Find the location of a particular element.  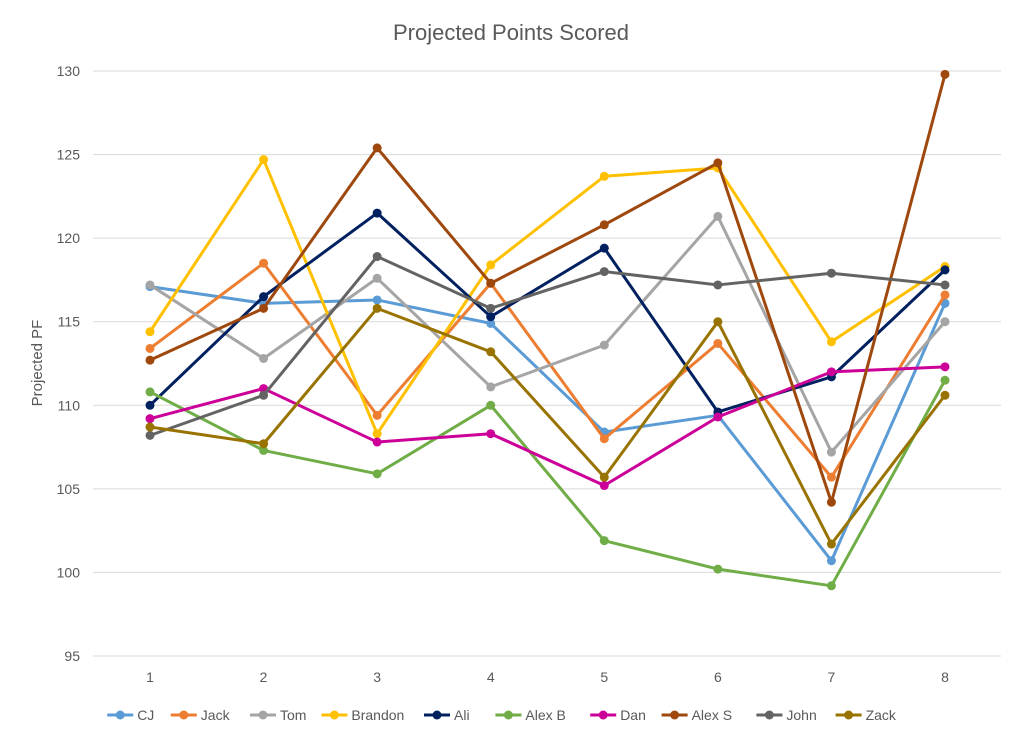

legend-label: Ali is located at coordinates (462, 715).